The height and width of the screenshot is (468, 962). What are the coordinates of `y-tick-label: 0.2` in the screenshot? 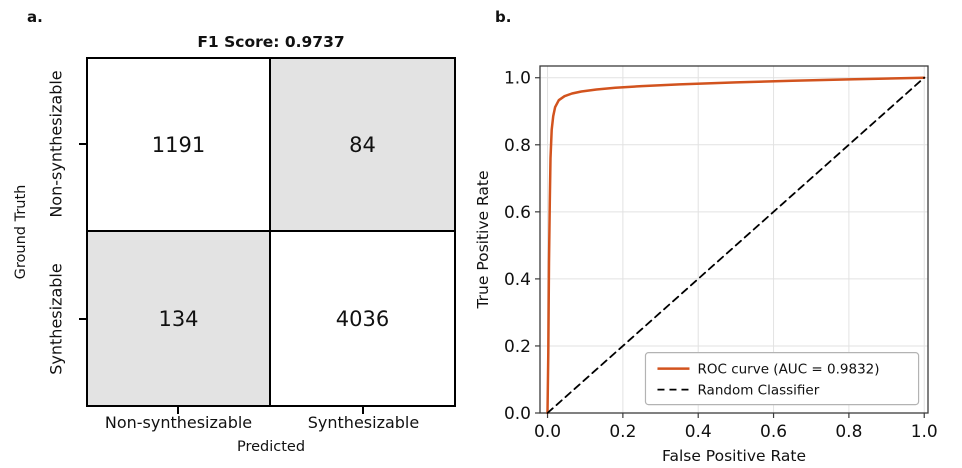 It's located at (517, 347).